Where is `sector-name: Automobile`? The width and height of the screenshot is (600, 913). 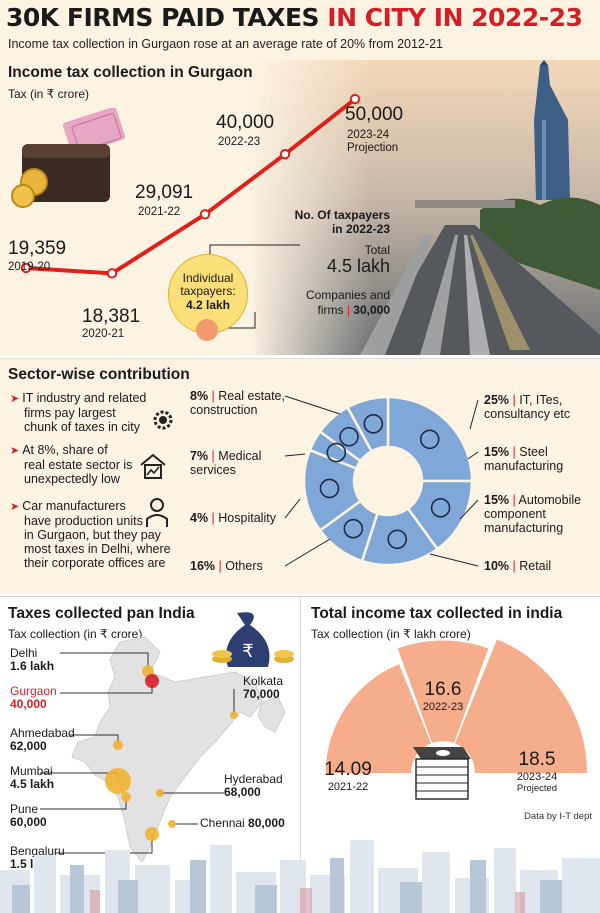 sector-name: Automobile is located at coordinates (550, 500).